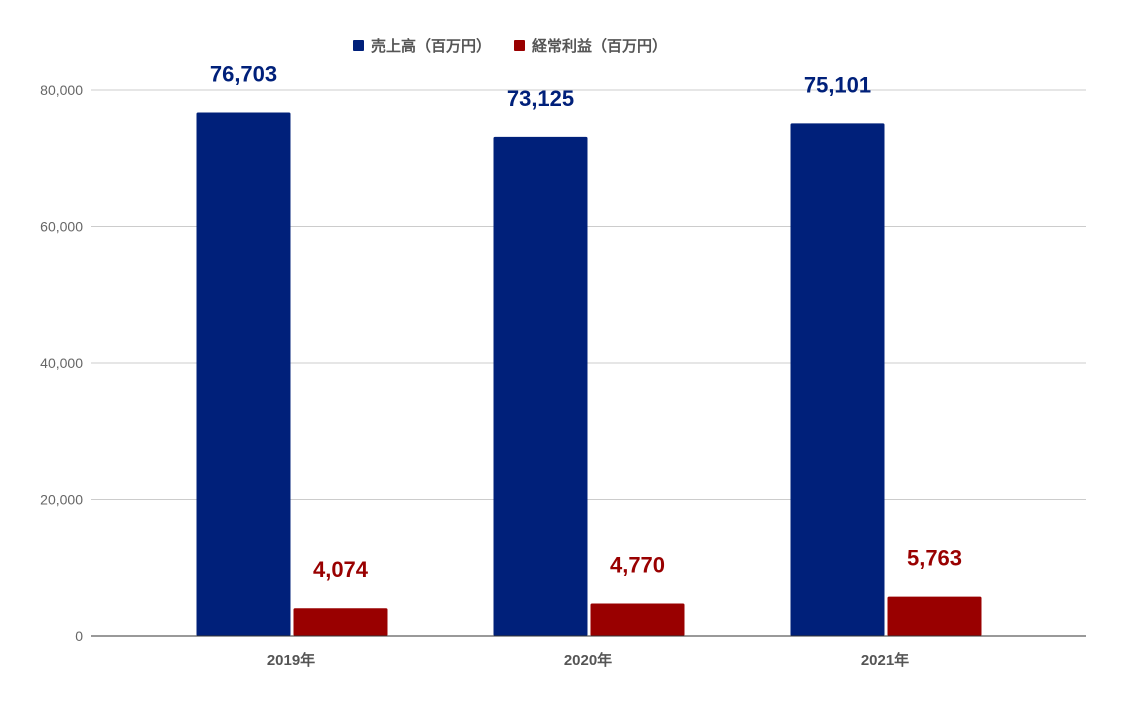  I want to click on y-axis-ticks: 0 20,000 40,000 60,000 80,000, so click(61, 363).